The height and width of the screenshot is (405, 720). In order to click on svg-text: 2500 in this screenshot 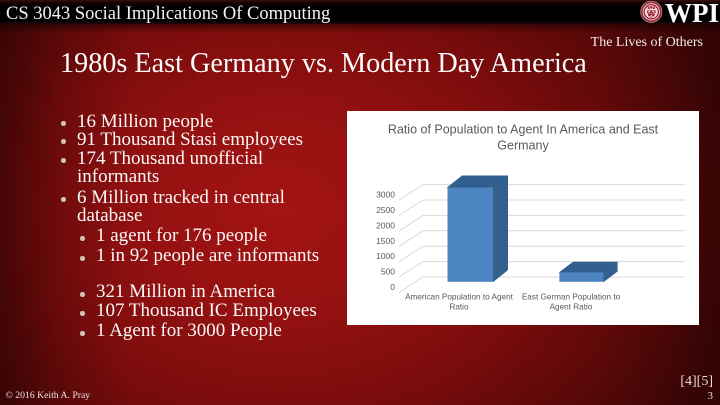, I will do `click(385, 210)`.